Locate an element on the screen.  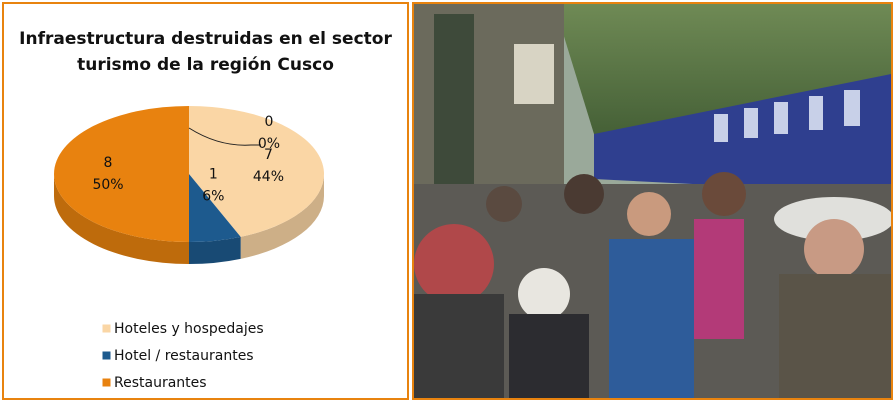
percent-label: 50% is located at coordinates (107, 185).